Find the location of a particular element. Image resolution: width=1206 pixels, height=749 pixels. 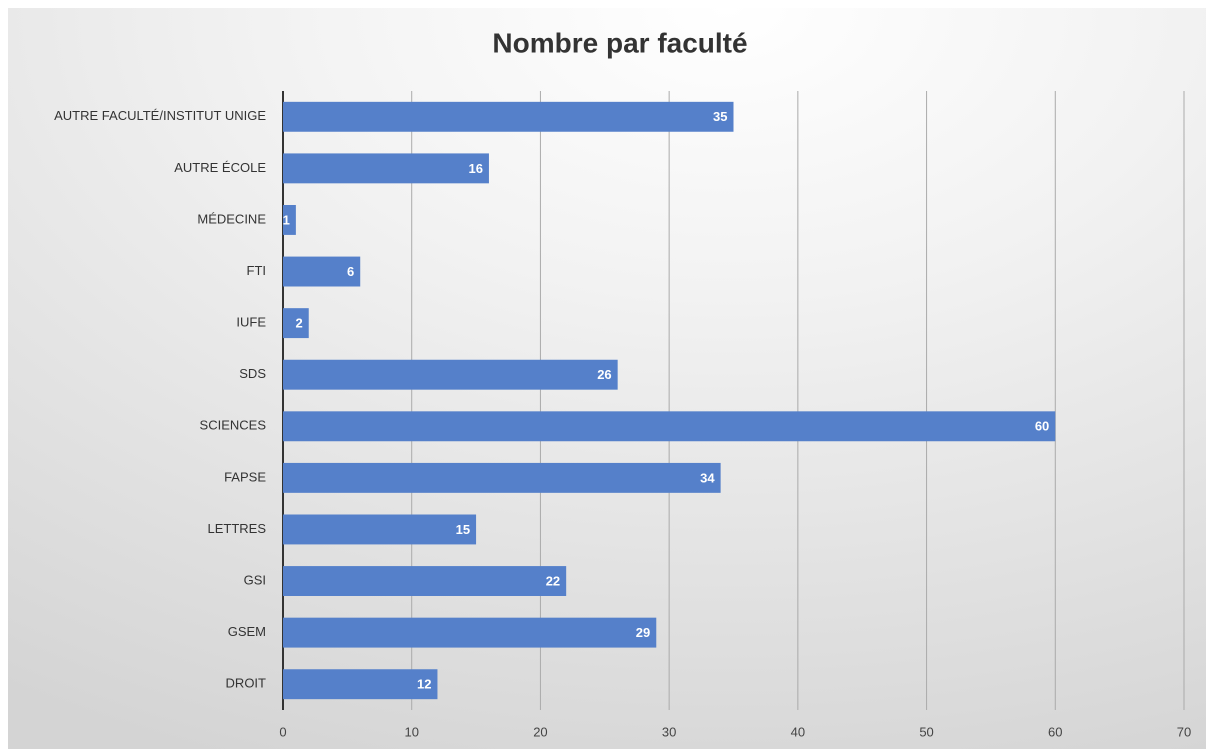

y-tick-label: DROIT is located at coordinates (246, 683).